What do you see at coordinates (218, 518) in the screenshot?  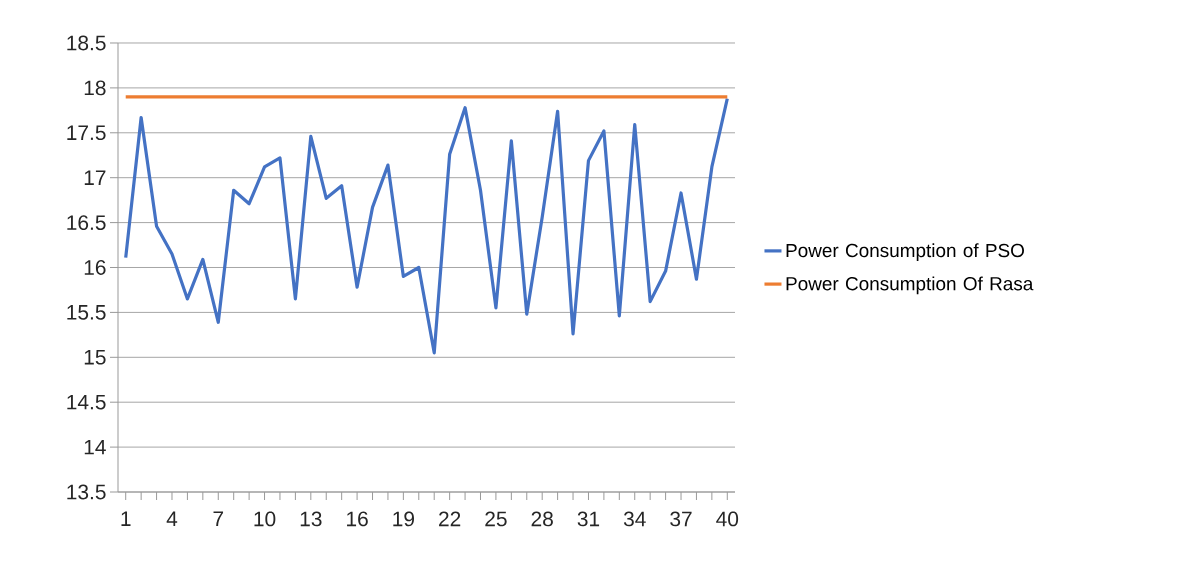 I see `x-tick-label: 7` at bounding box center [218, 518].